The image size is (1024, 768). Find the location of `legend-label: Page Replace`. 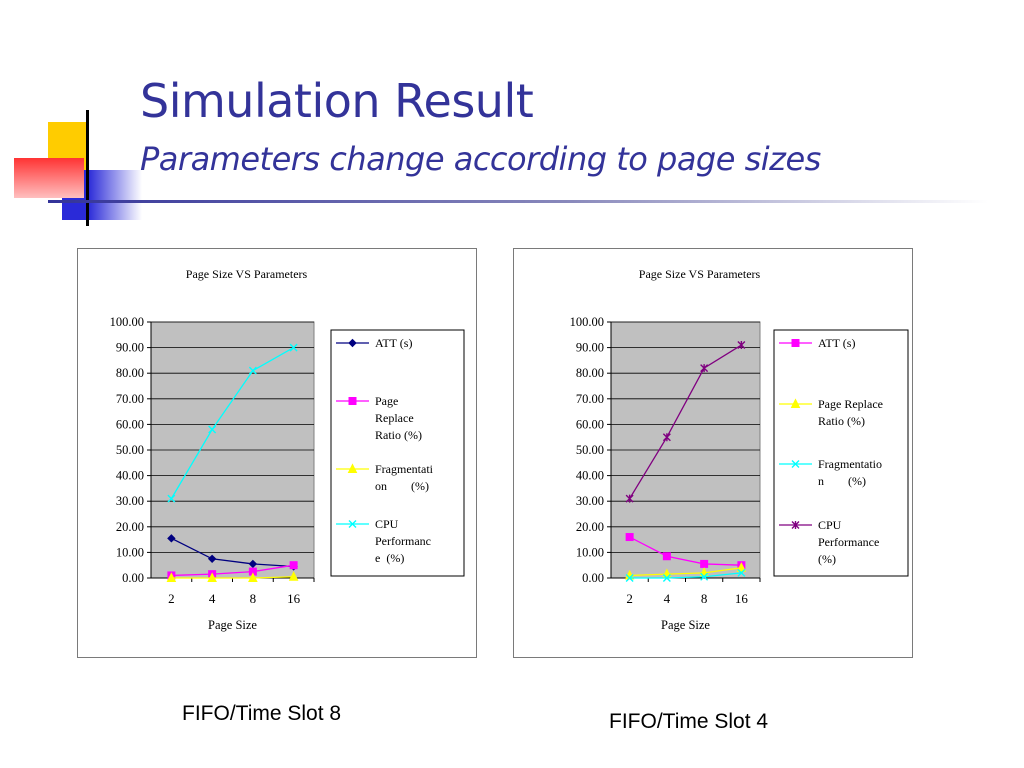

legend-label: Page Replace is located at coordinates (850, 404).